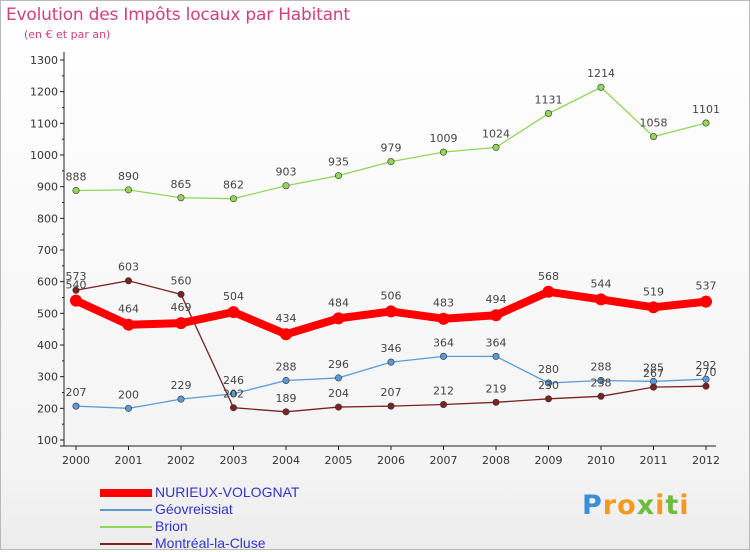  I want to click on legend-label: NURIEUX-VOLOGNAT, so click(227, 492).